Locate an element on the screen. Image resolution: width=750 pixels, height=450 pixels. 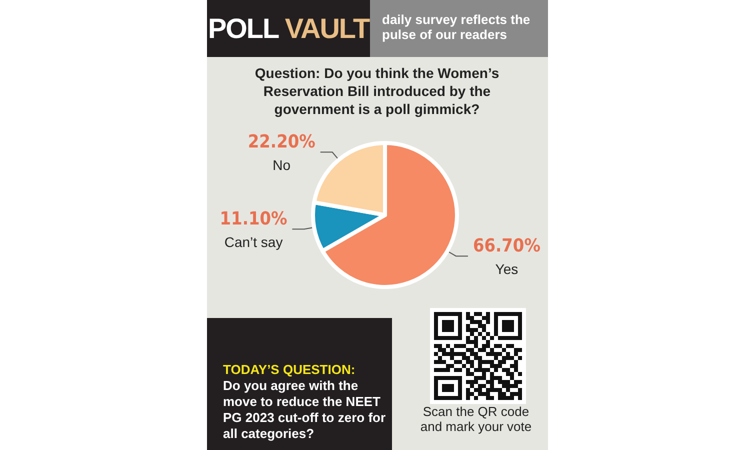
chart-title: POLL VAULT is located at coordinates (288, 28).